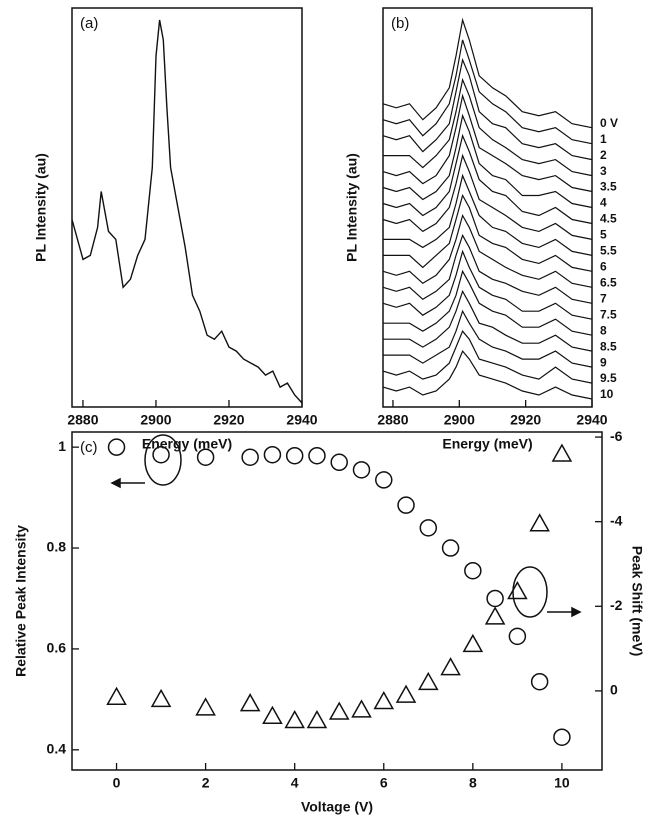  I want to click on series-label: 4, so click(603, 203).